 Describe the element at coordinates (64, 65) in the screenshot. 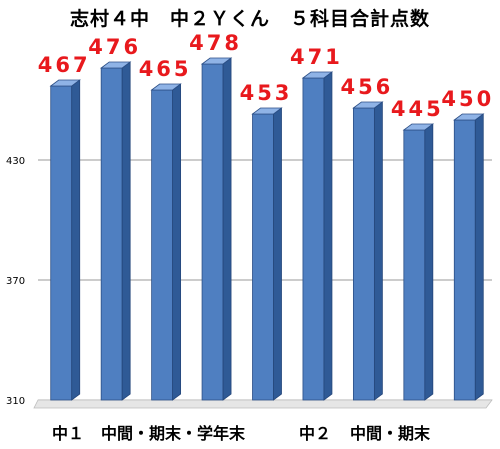

I see `data-label: 467` at that location.